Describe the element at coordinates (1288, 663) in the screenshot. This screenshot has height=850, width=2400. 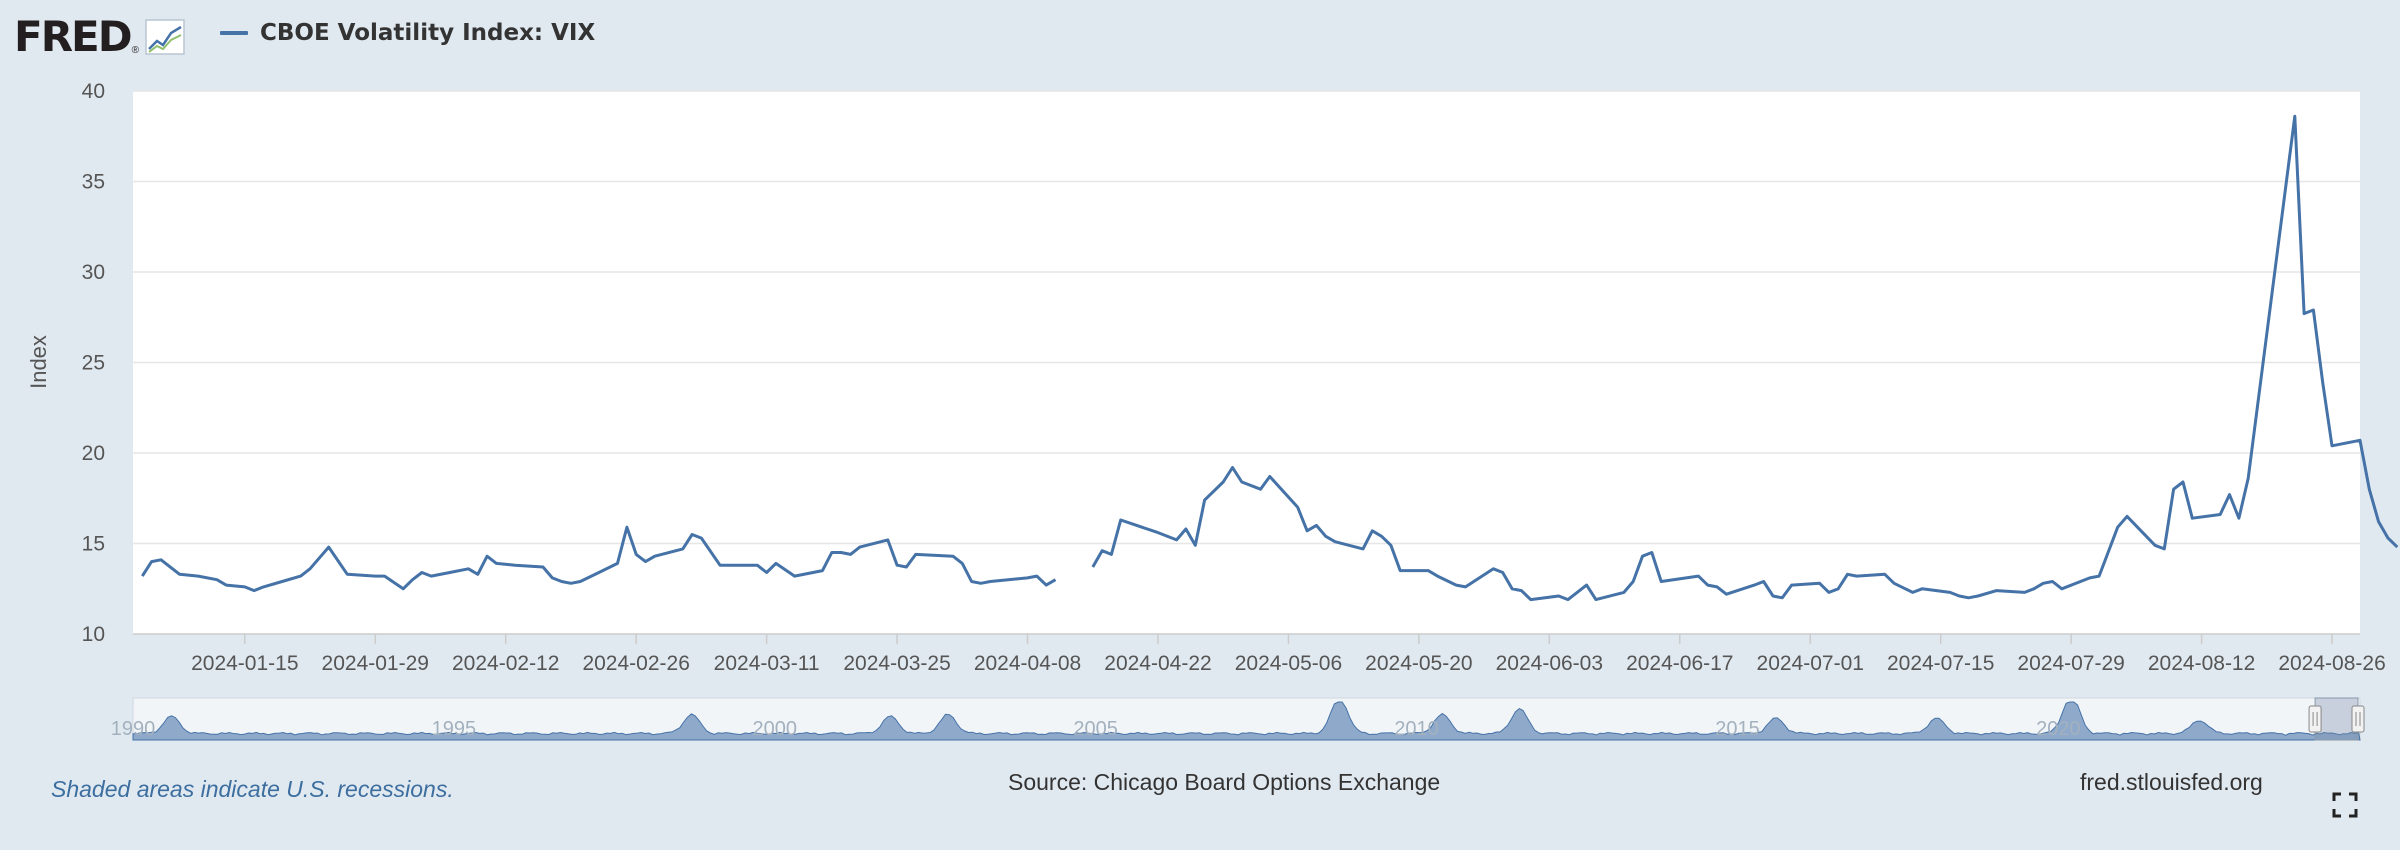
I see `x-tick-label: 2024-05-06` at that location.